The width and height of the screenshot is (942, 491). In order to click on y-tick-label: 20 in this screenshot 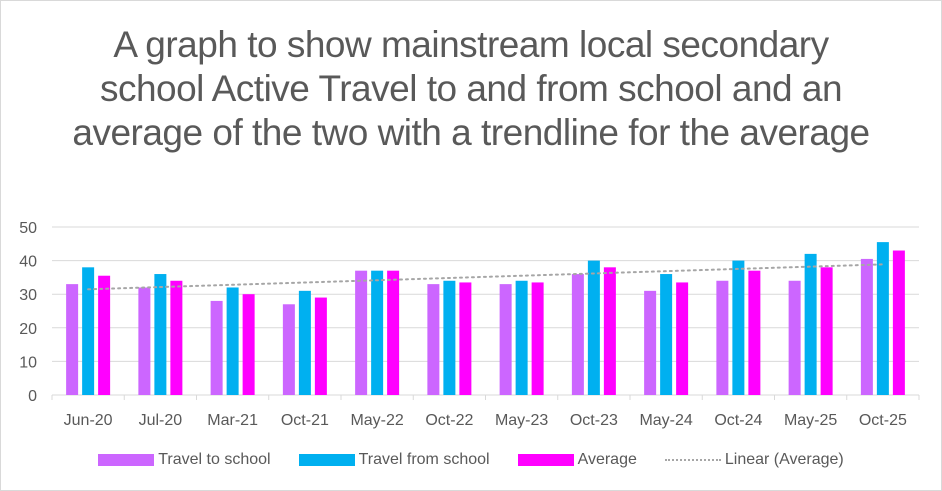, I will do `click(28, 329)`.